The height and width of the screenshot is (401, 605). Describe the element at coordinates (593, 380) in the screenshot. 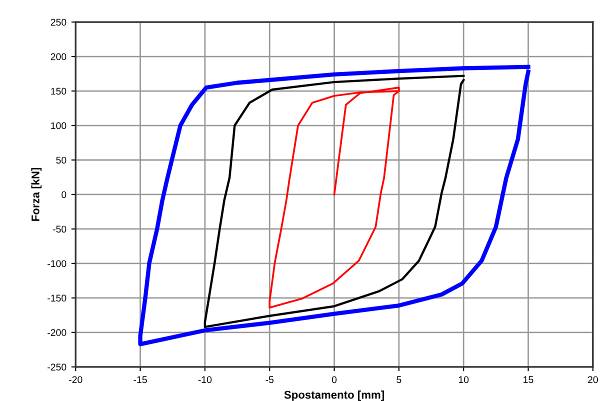

I see `x-tick-label: 20` at that location.